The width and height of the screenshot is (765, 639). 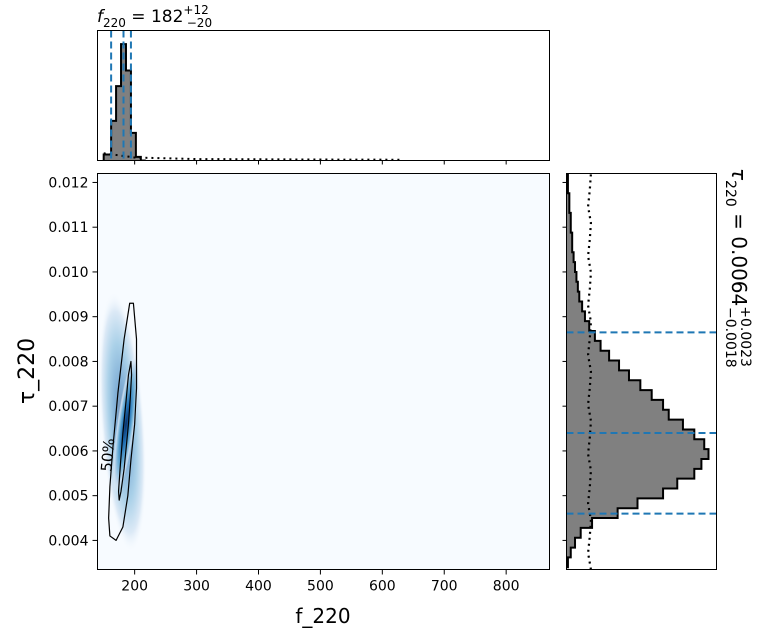 I want to click on contour-label-50: 50%, so click(x=107, y=455).